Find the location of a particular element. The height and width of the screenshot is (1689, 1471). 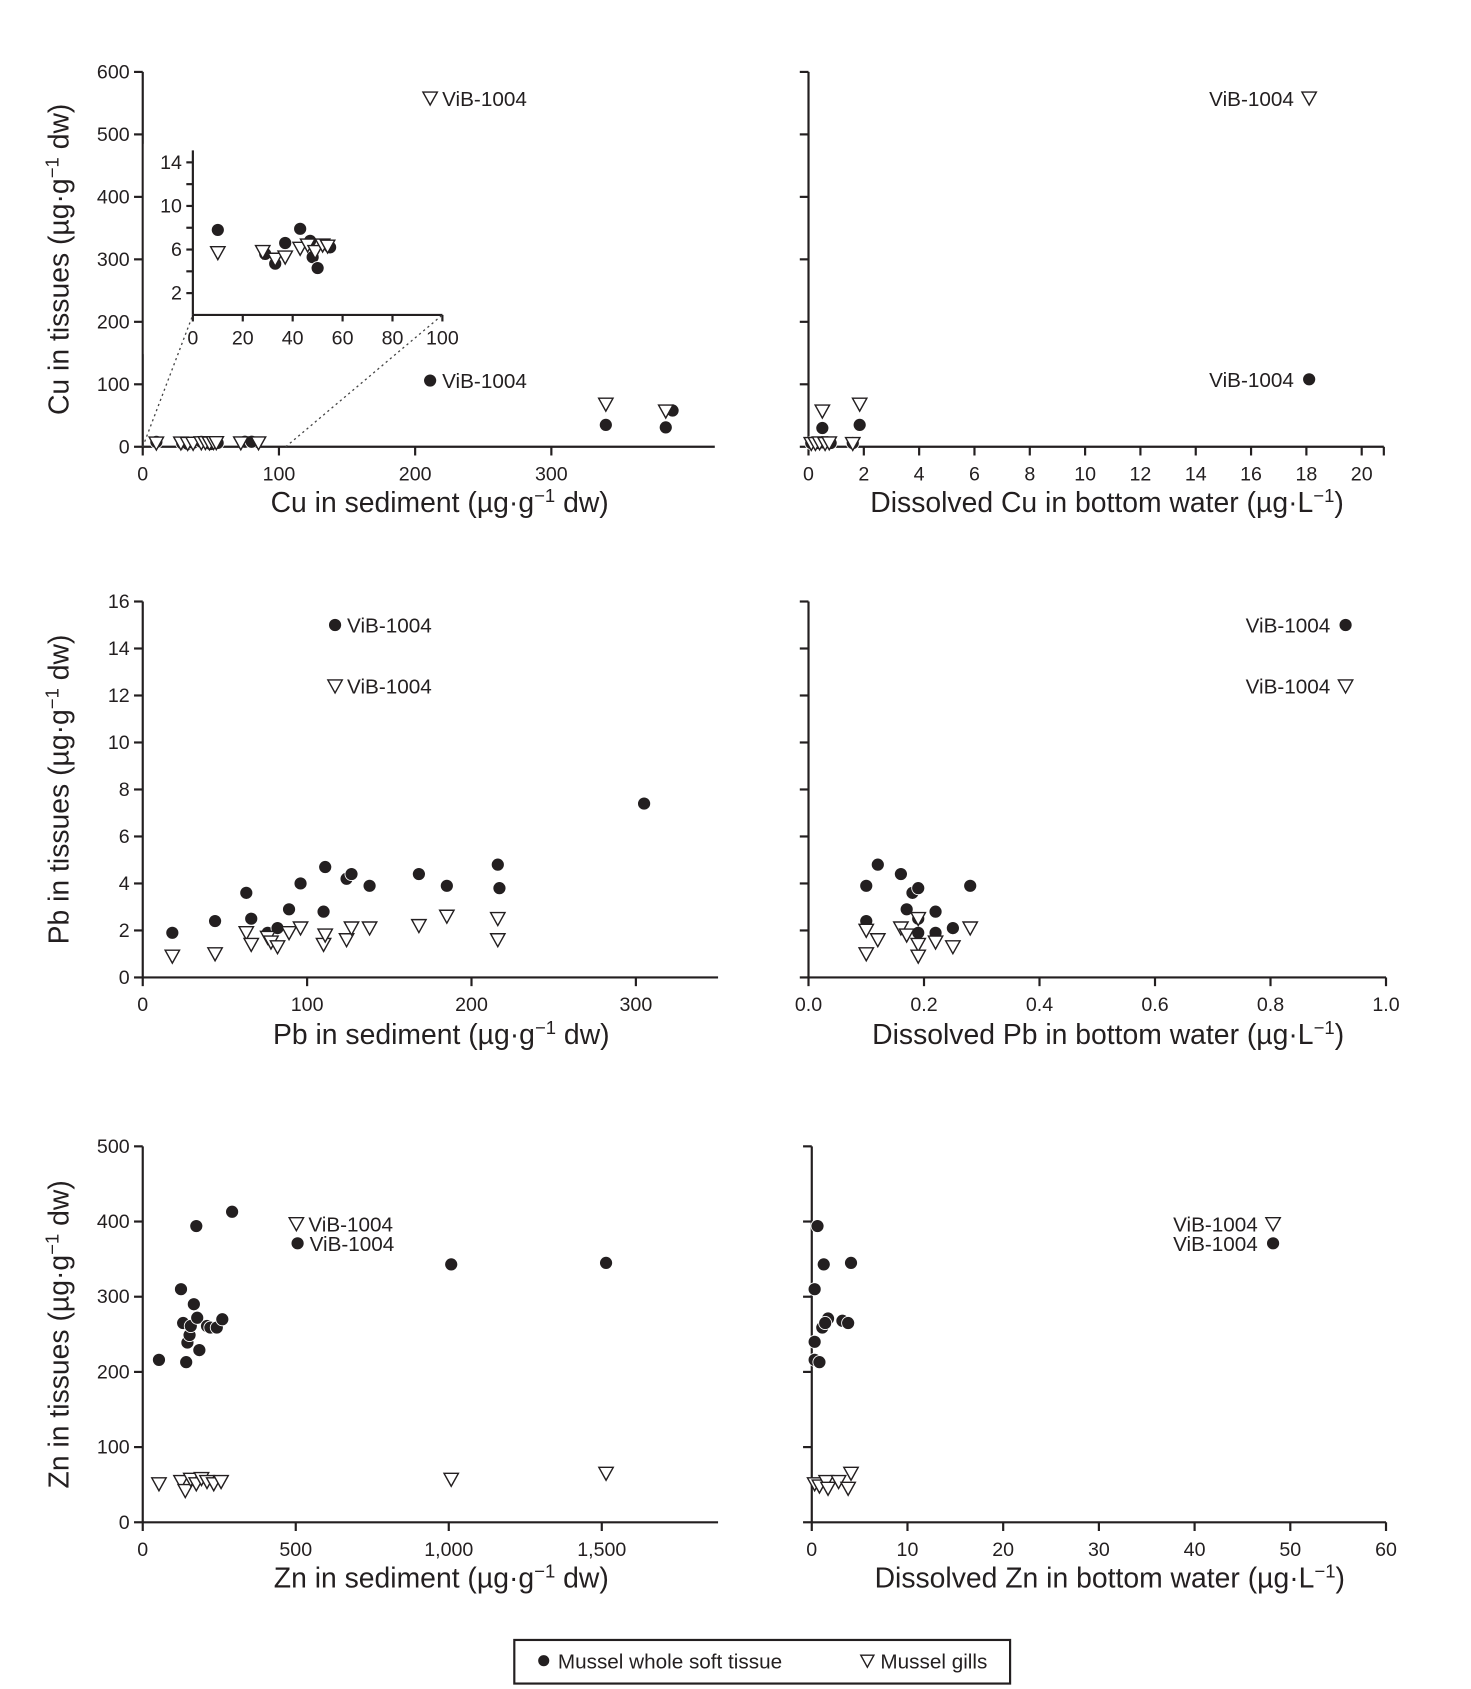

inset-chart: 0 20 40 60 80 100 2 6 10 14 is located at coordinates (302, 249).